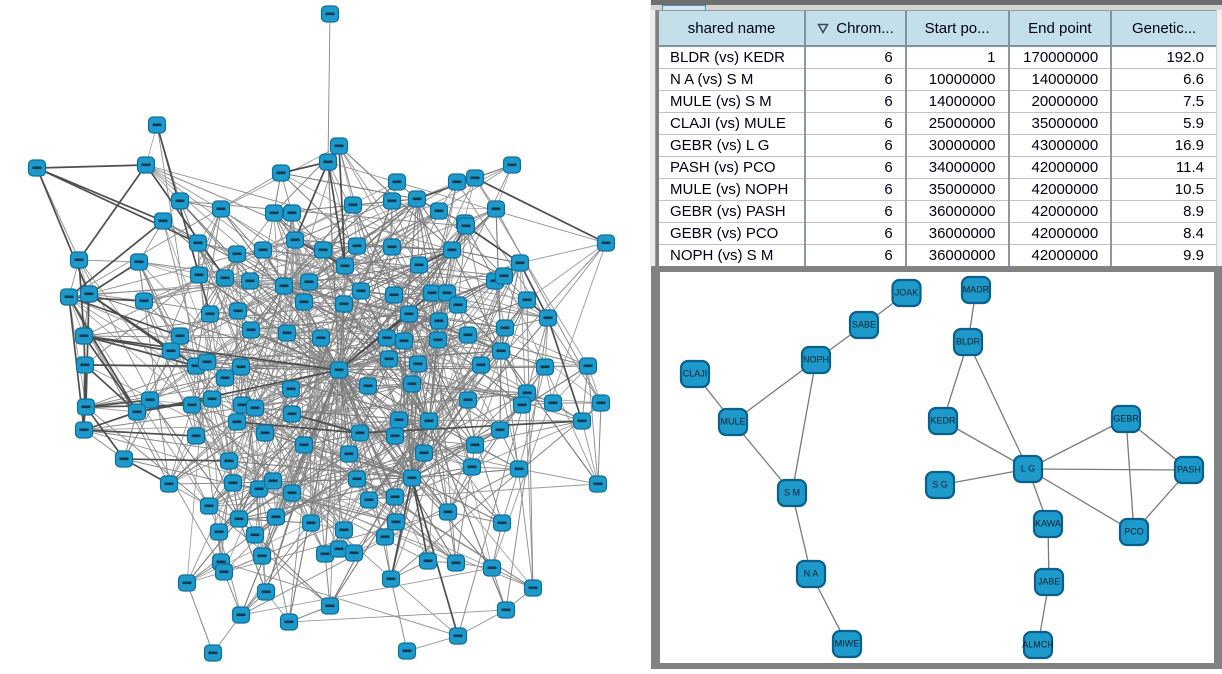 The image size is (1222, 674). What do you see at coordinates (907, 293) in the screenshot?
I see `svg-text: JOAK` at bounding box center [907, 293].